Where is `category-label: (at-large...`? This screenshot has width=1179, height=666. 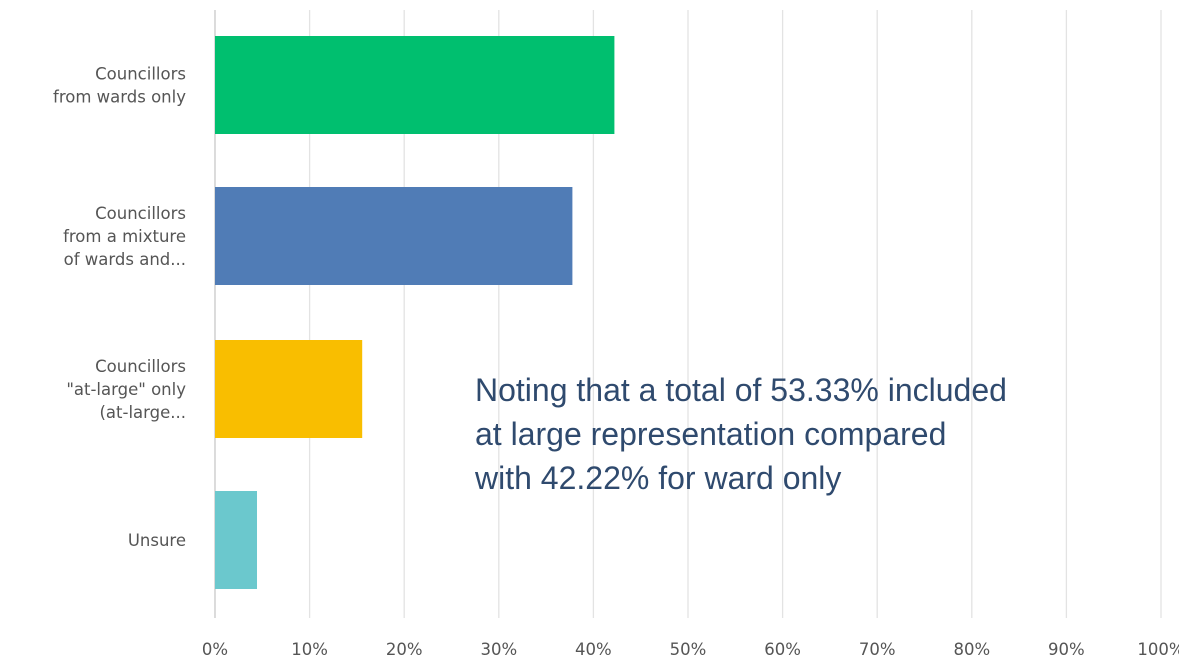 category-label: (at-large... is located at coordinates (142, 412).